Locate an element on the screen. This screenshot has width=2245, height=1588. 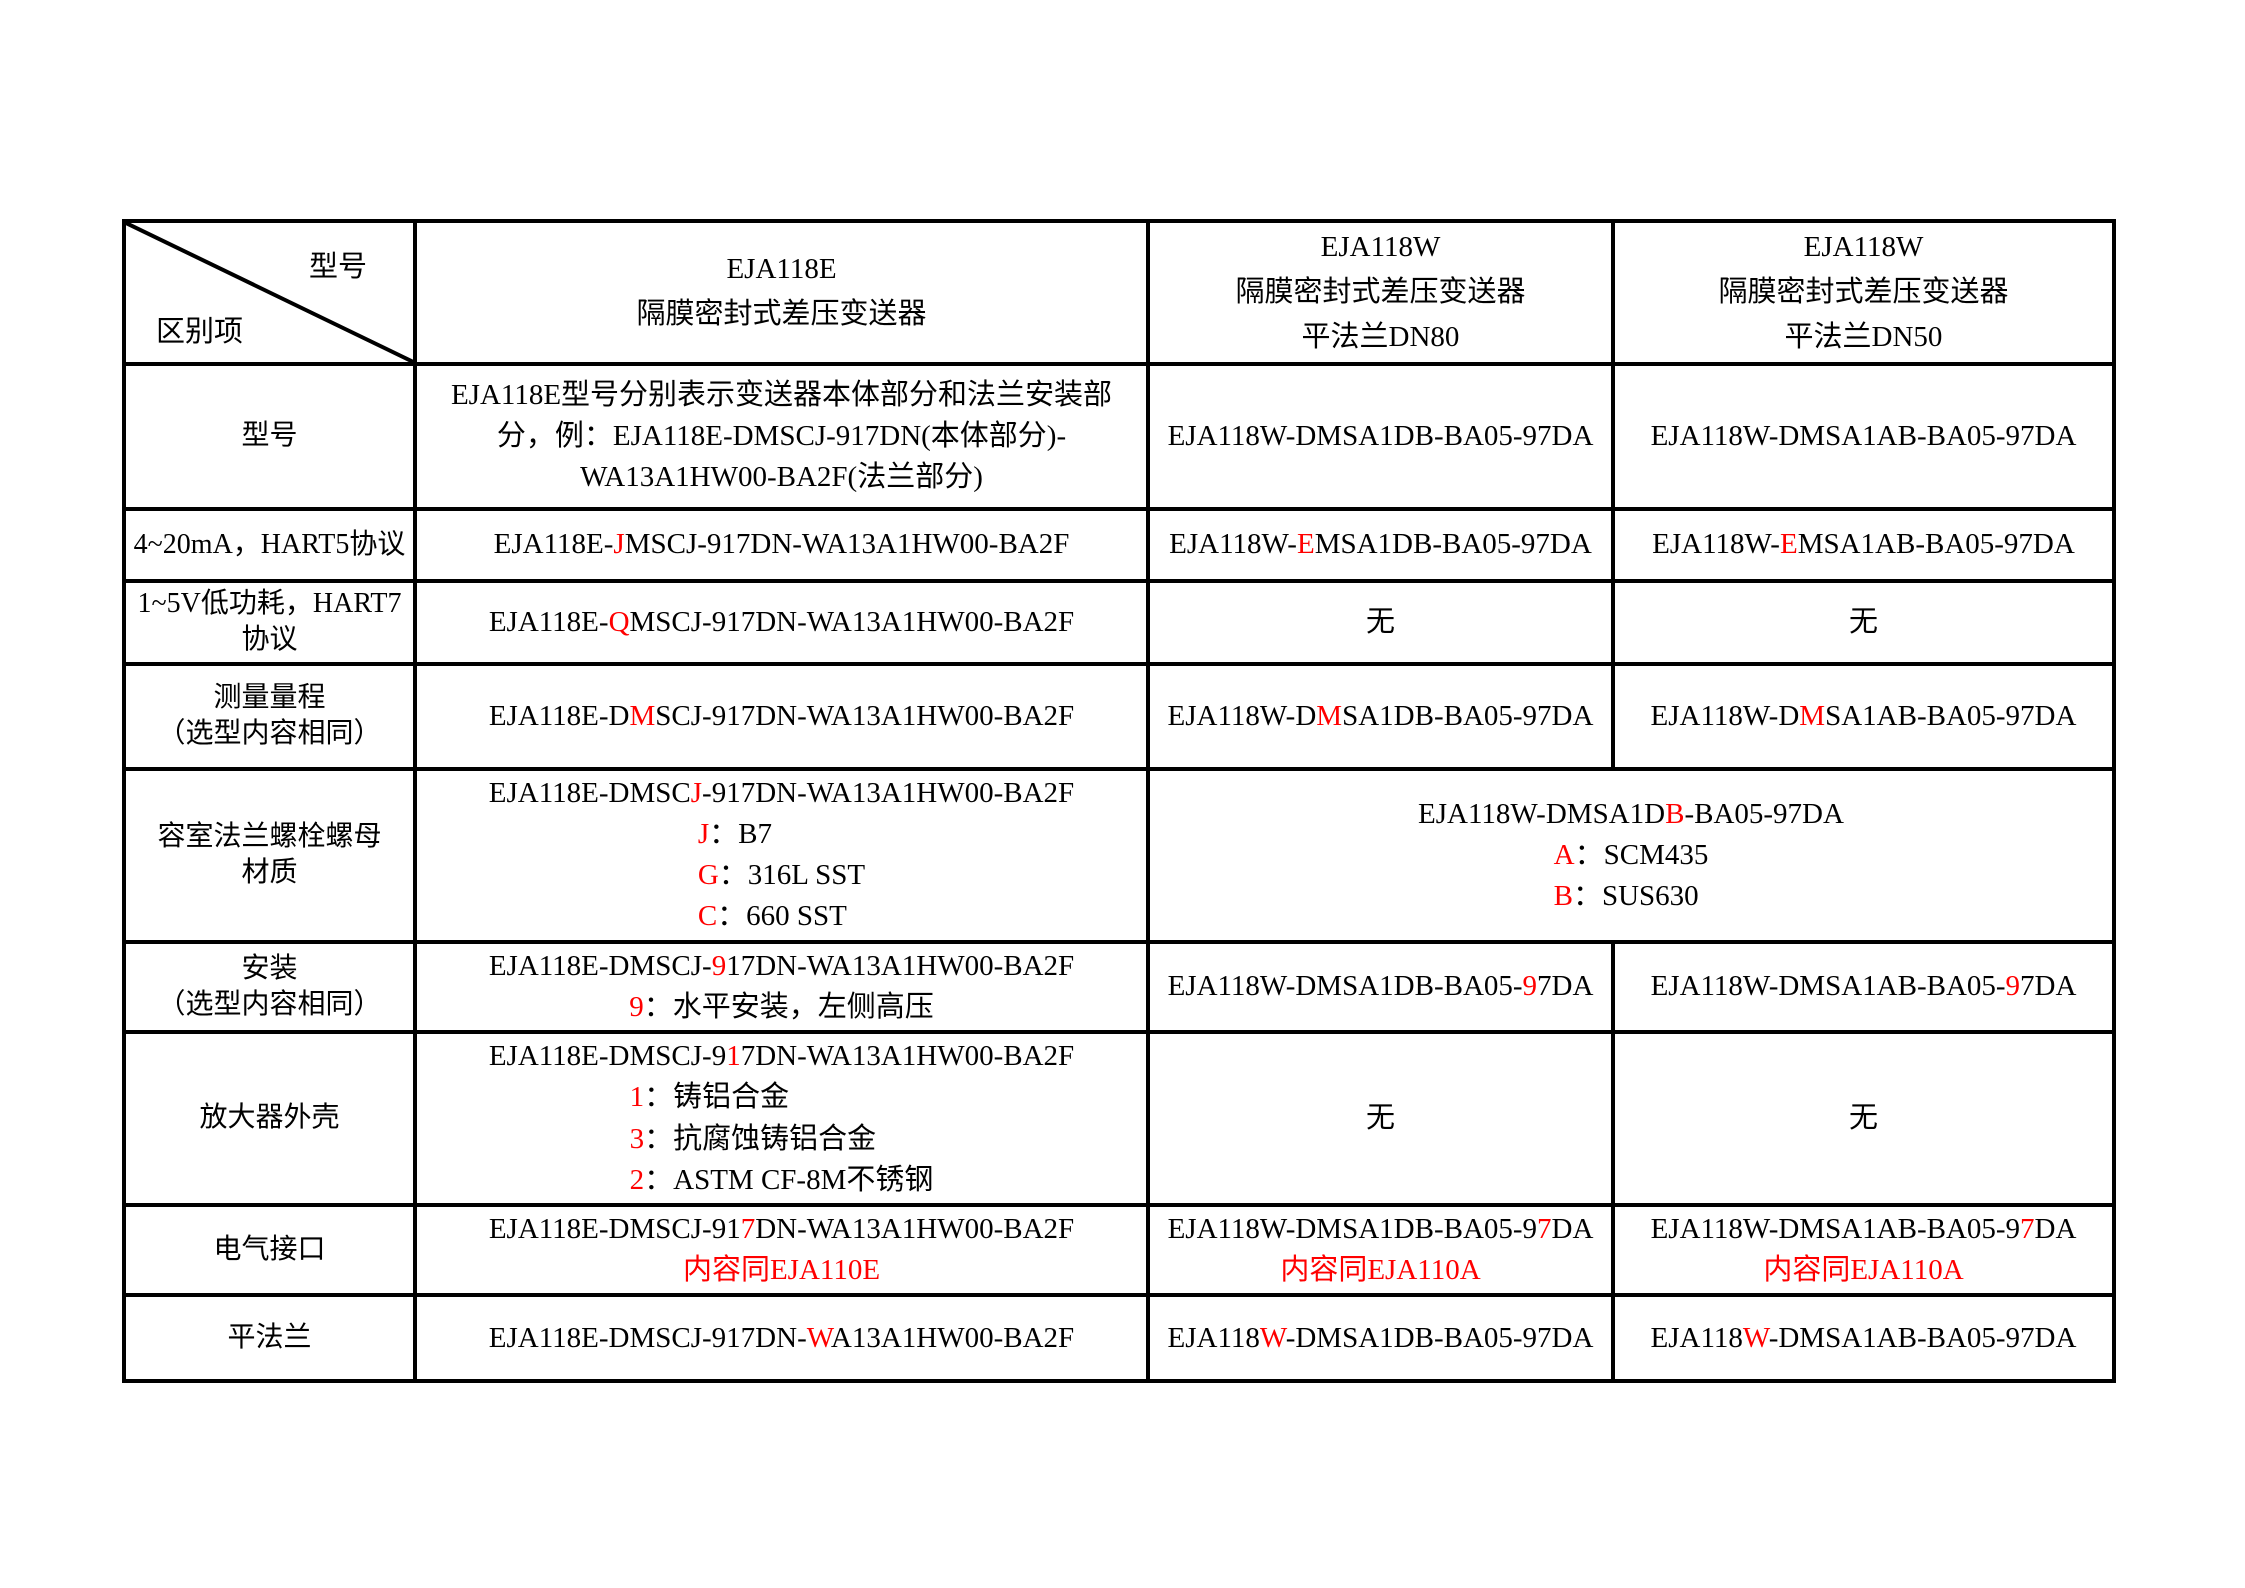
row-label-line: 4~20mA，HART5协议 is located at coordinates (269, 544).